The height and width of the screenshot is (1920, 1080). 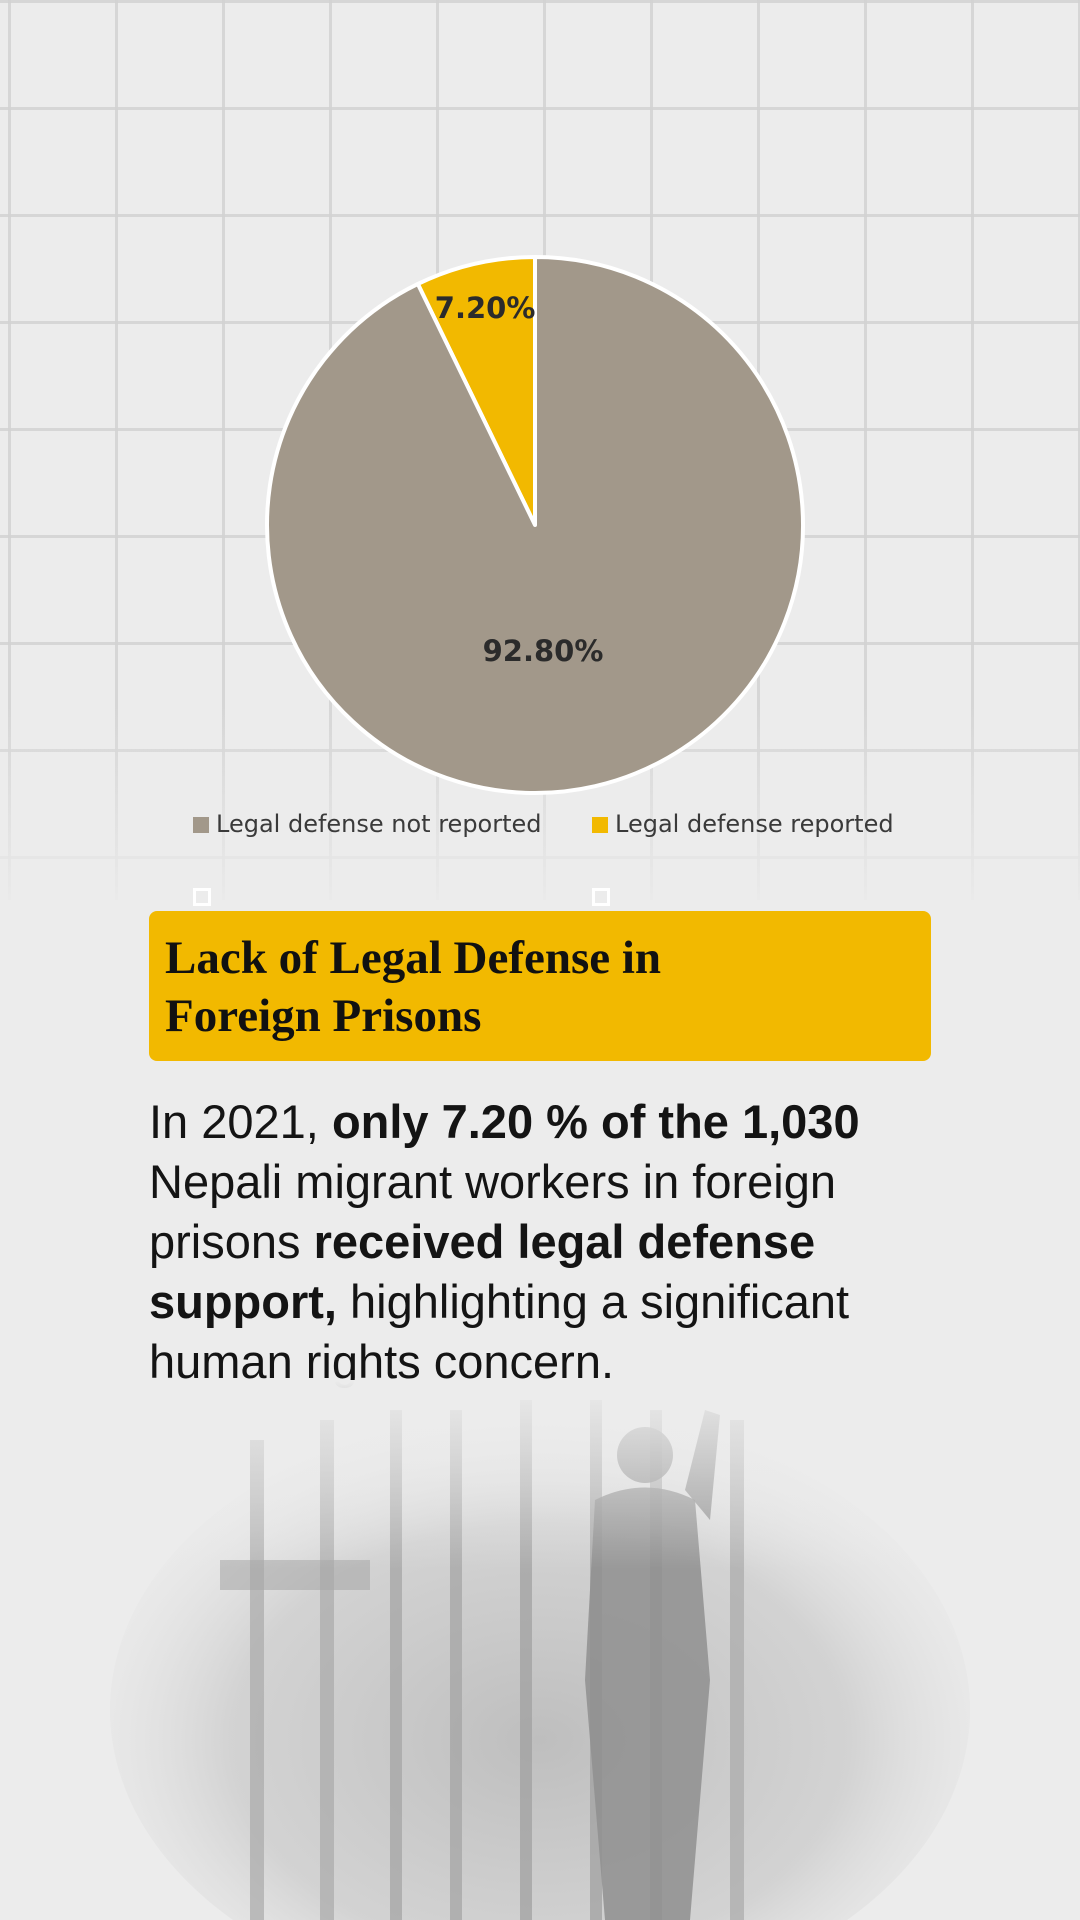 What do you see at coordinates (485, 308) in the screenshot?
I see `data-label-reported: 7.20%` at bounding box center [485, 308].